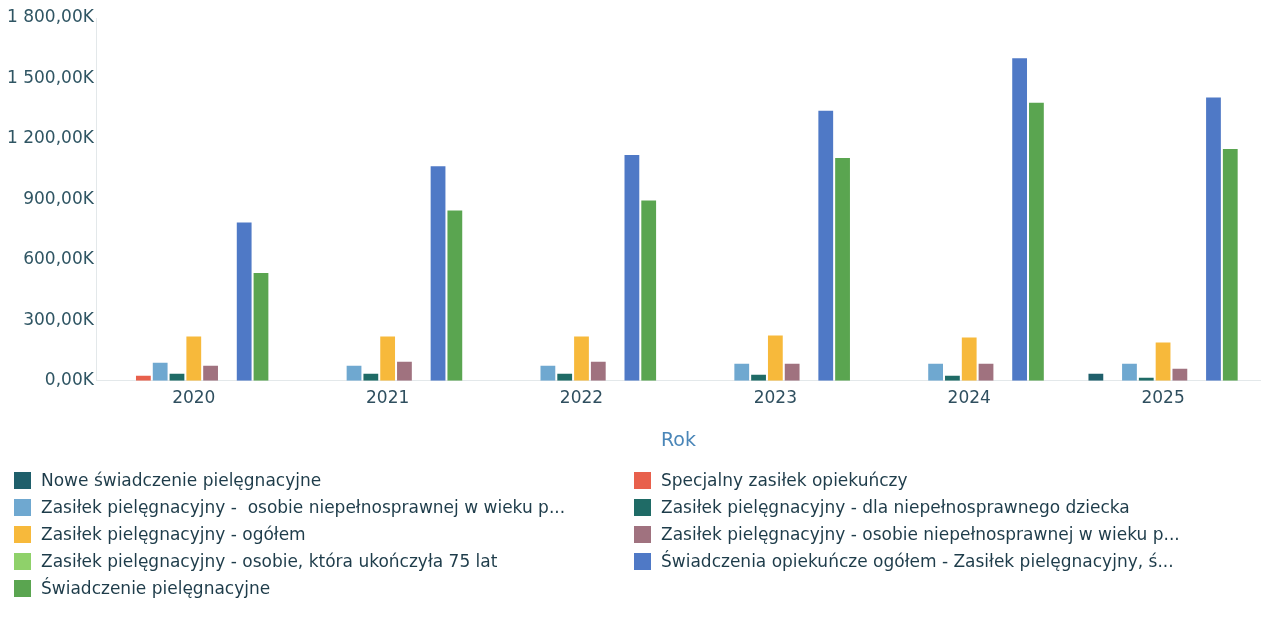 The image size is (1264, 621). I want to click on x-tick-label: 2021, so click(388, 397).